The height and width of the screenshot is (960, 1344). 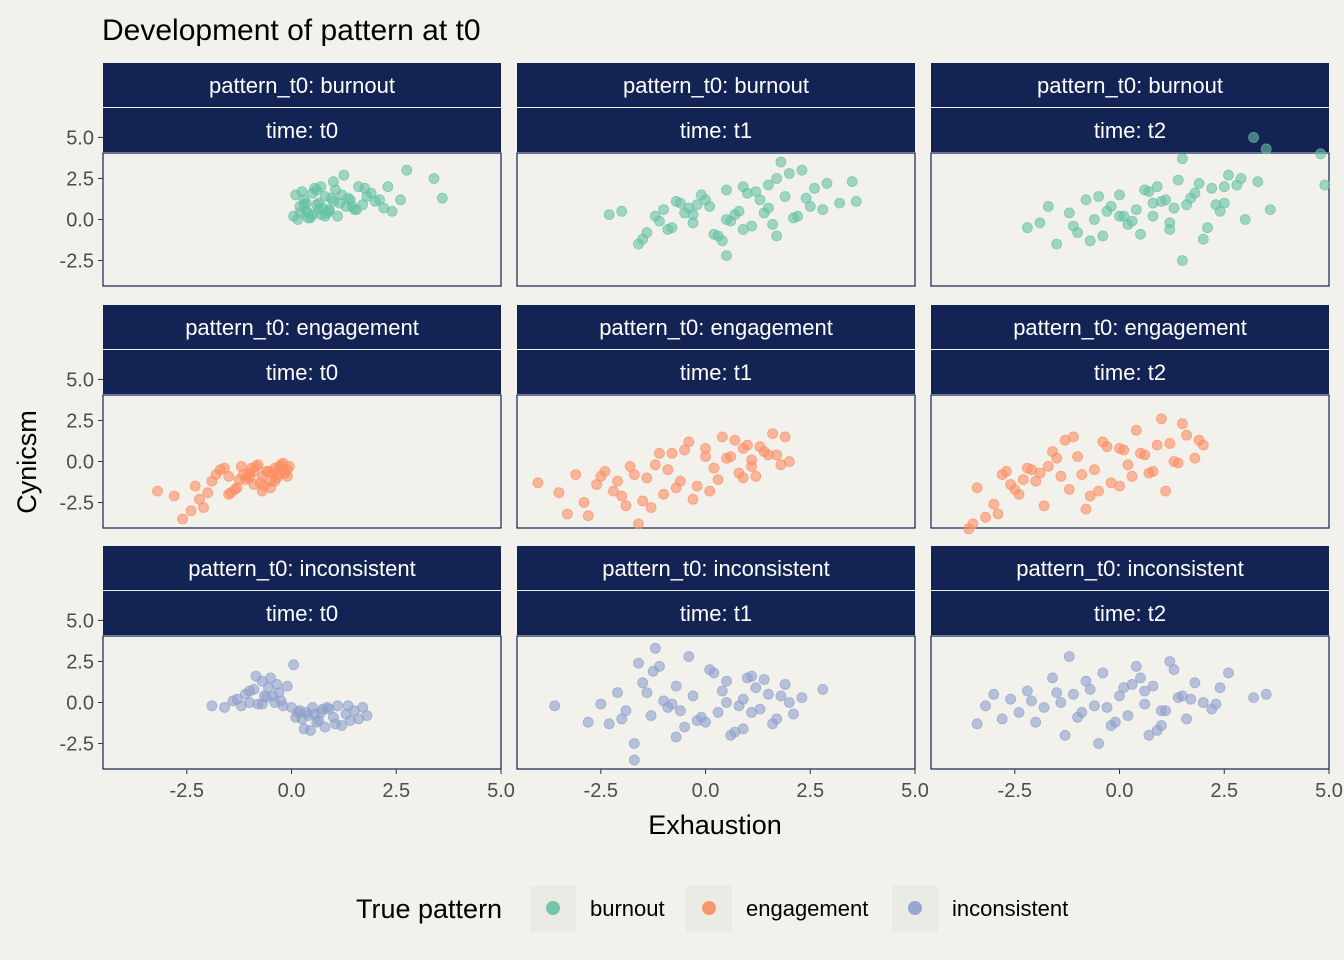 What do you see at coordinates (80, 221) in the screenshot?
I see `y-tick-label: 0.0` at bounding box center [80, 221].